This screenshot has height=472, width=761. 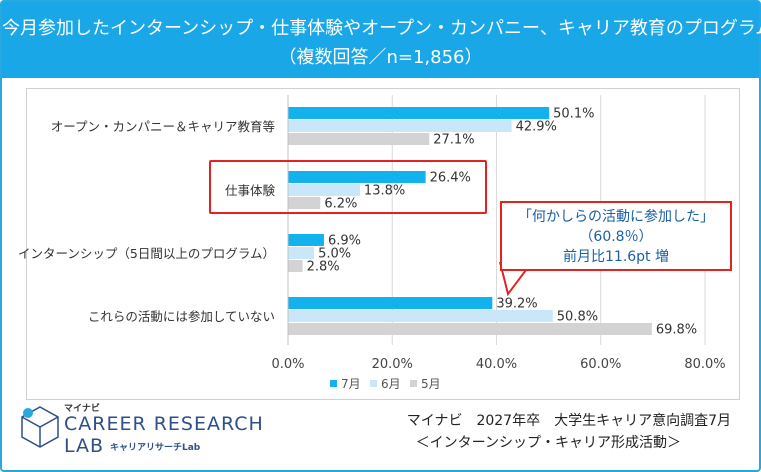 I want to click on logo-line1: CAREER RESEARCH, so click(x=164, y=424).